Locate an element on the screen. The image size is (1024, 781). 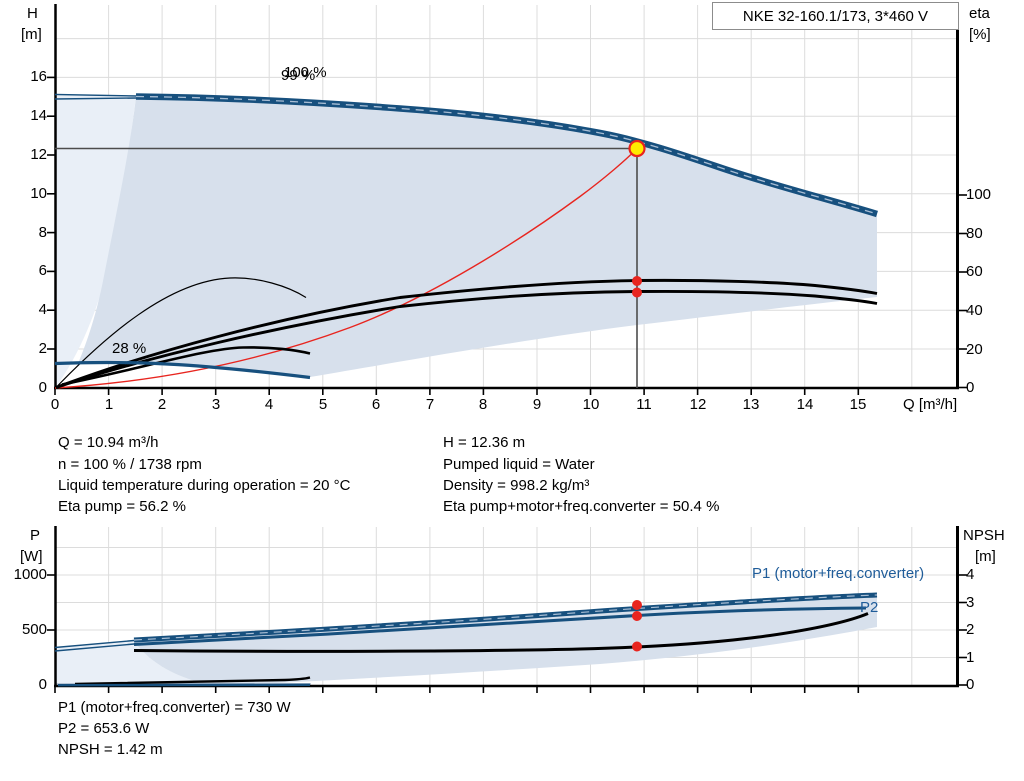
npsh-duty-dot is located at coordinates (637, 646).